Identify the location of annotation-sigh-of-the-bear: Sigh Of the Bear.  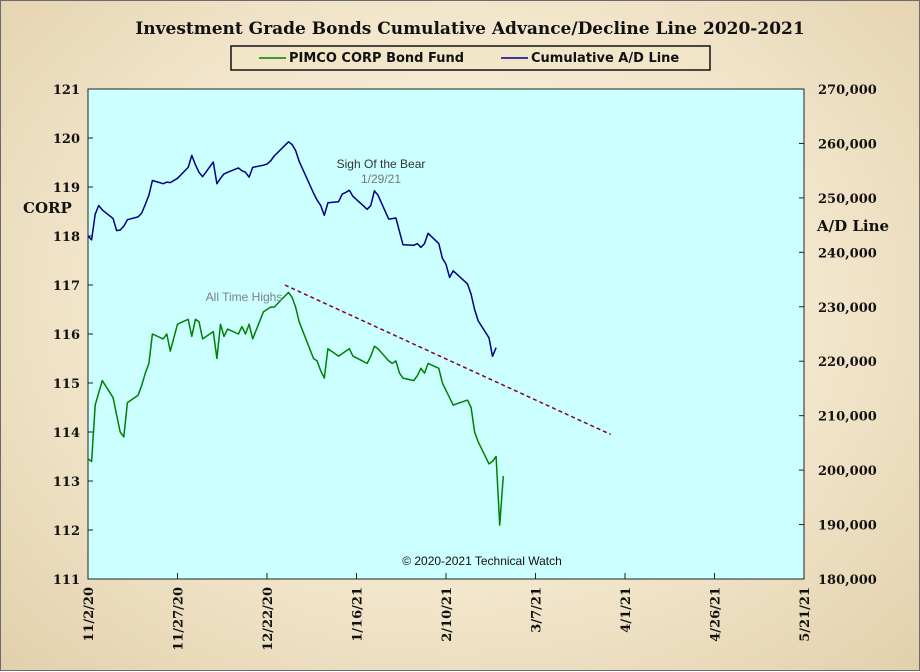
(381, 164).